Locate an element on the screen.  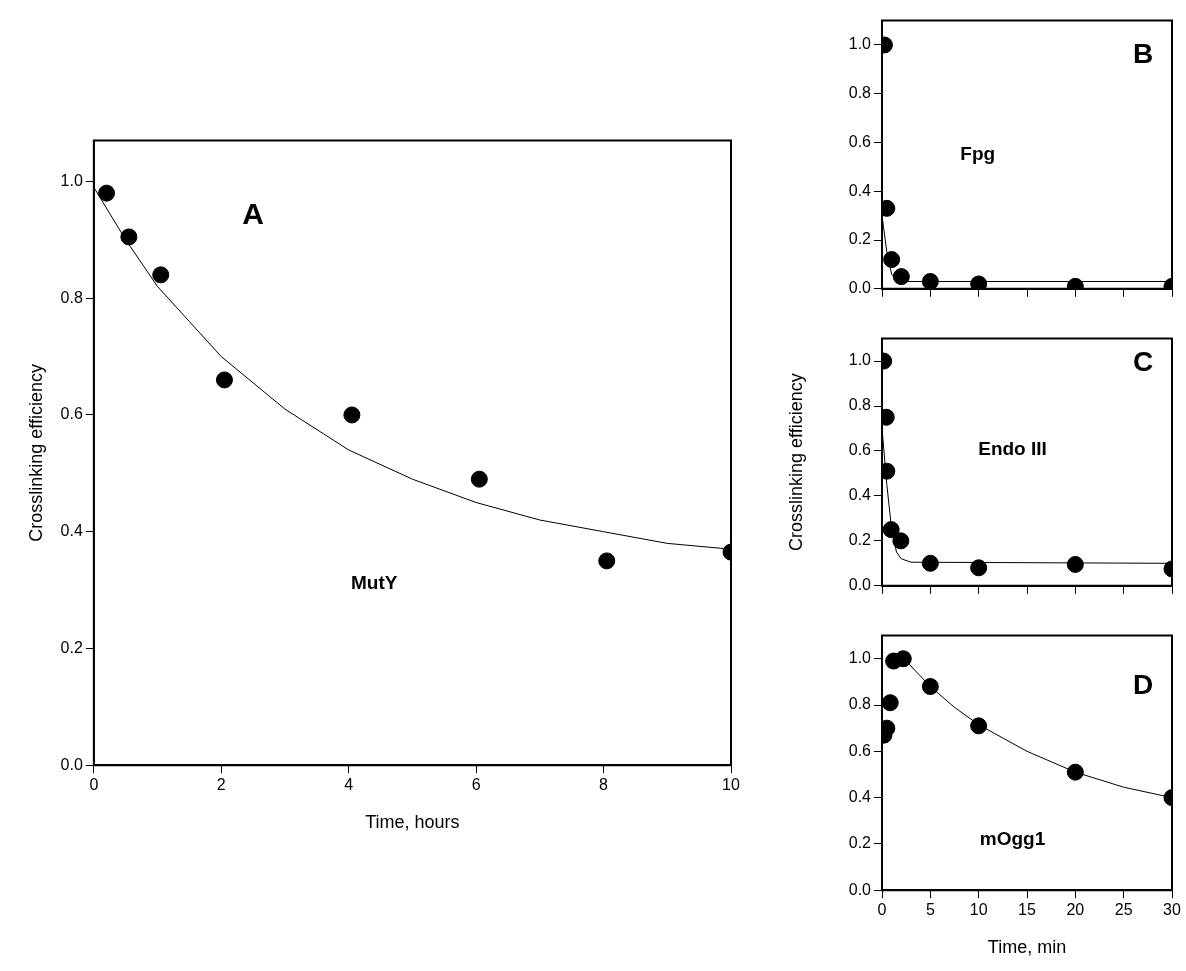
annotation: C is located at coordinates (1143, 362).